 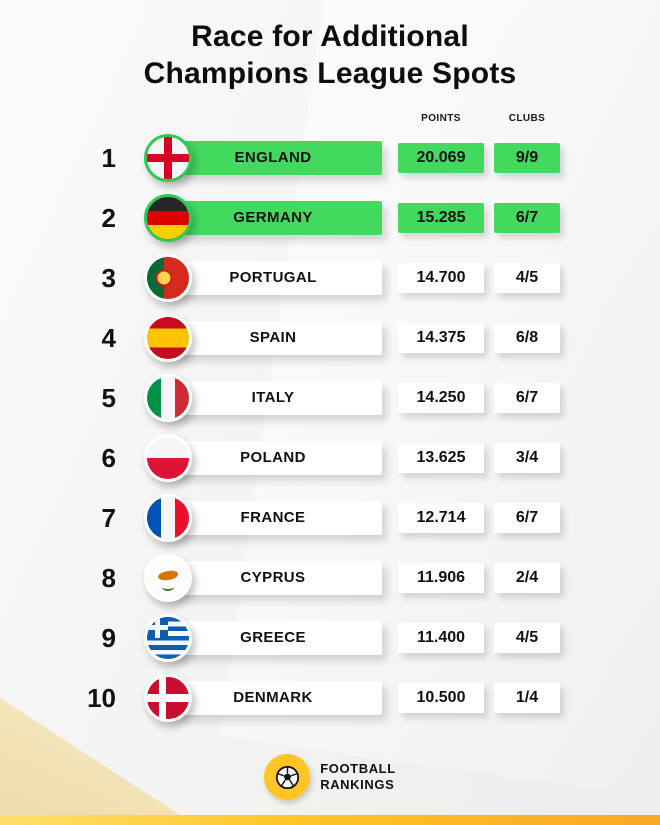 What do you see at coordinates (527, 458) in the screenshot?
I see `clubs-value: 3/4` at bounding box center [527, 458].